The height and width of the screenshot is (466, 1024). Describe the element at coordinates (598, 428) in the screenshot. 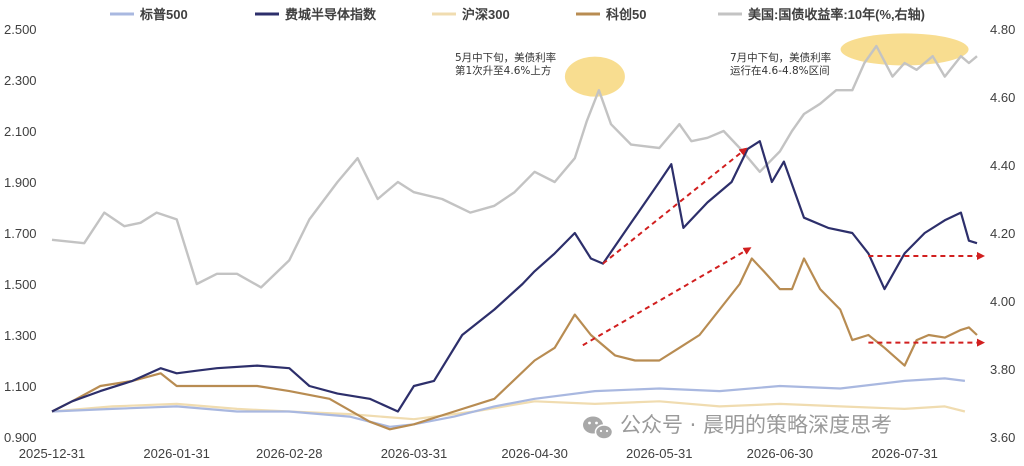

I see `wechat-icon` at that location.